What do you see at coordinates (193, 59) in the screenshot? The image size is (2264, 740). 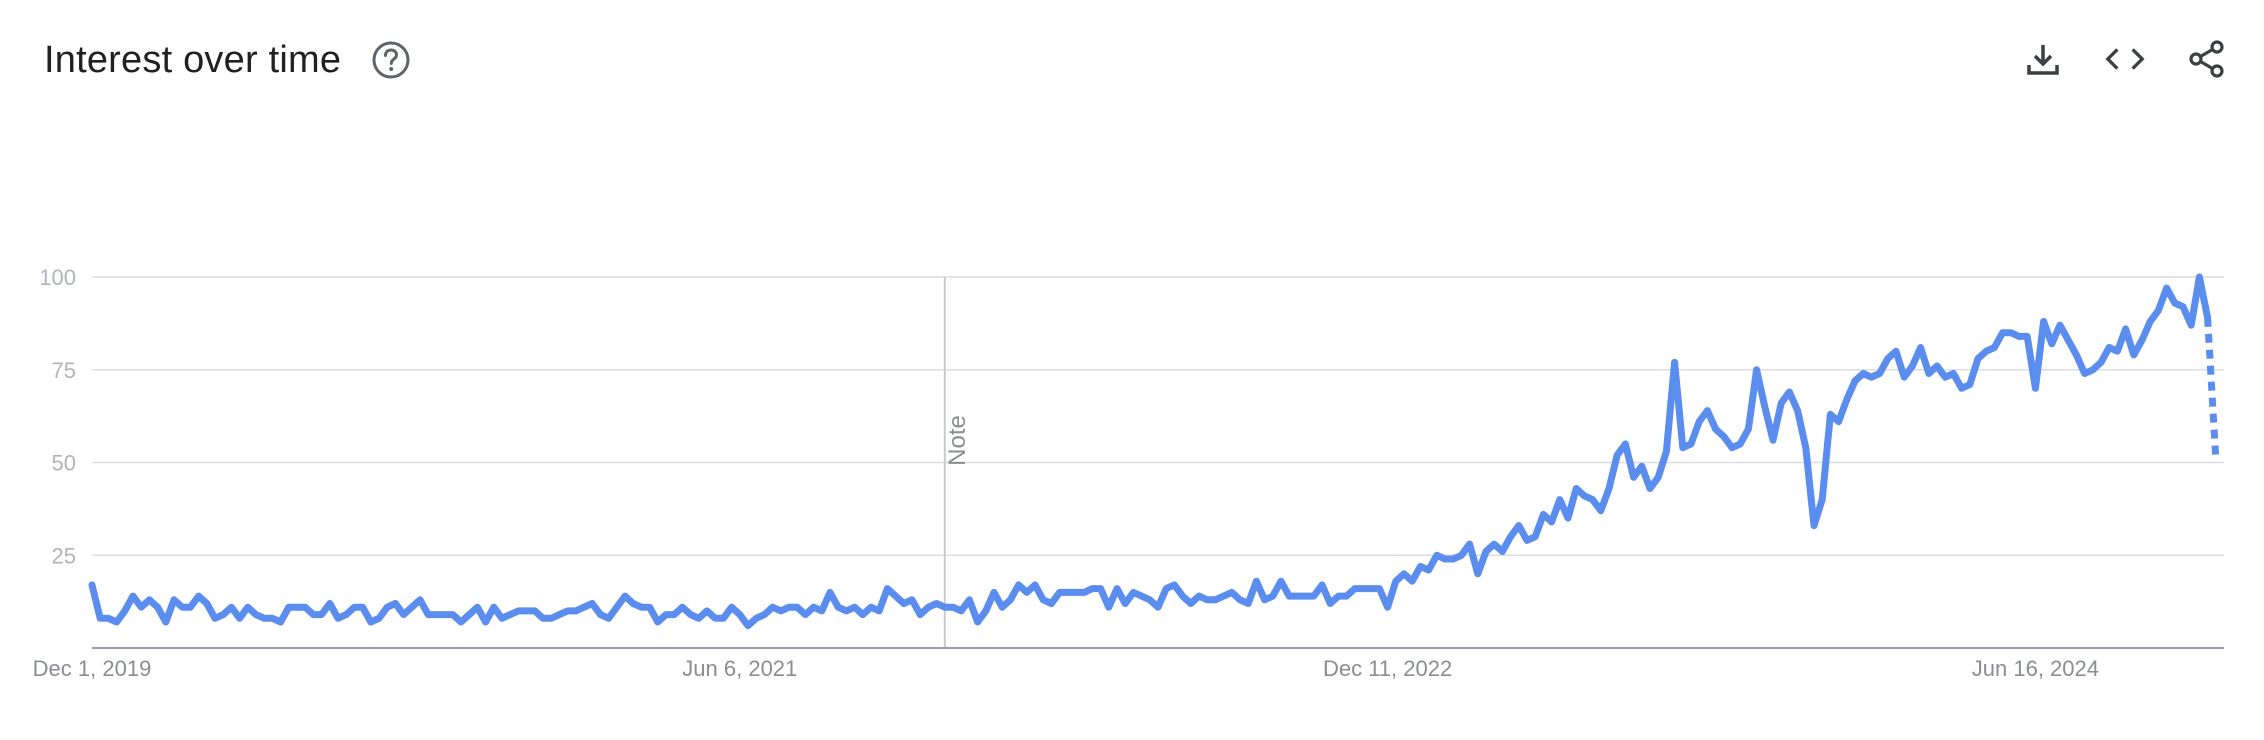 I see `chart-title: Interest over time` at bounding box center [193, 59].